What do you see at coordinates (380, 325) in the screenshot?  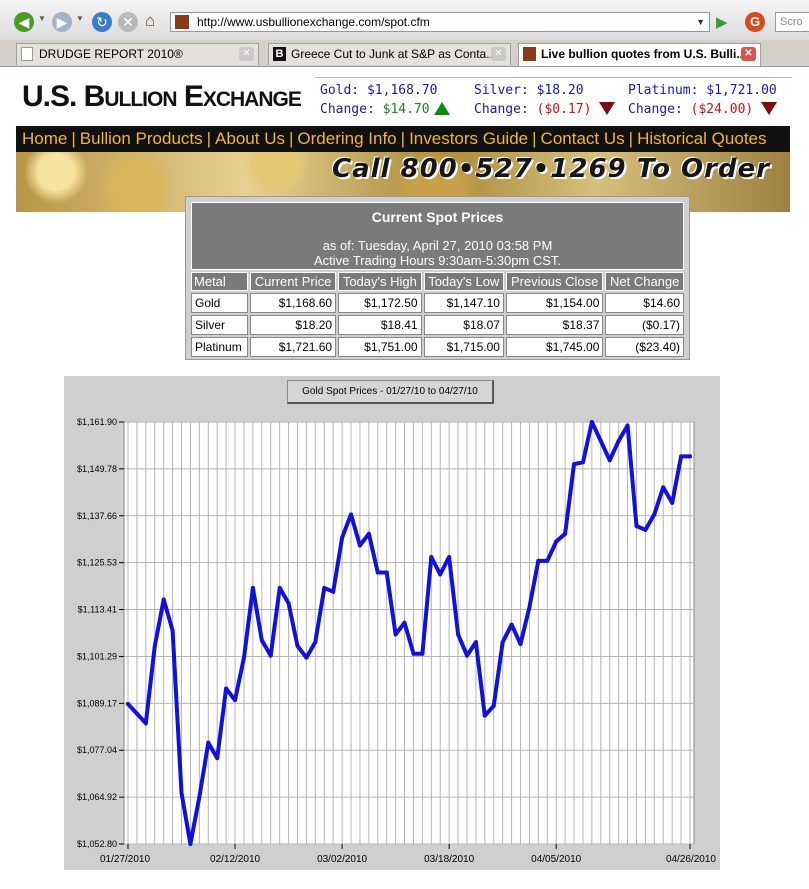 I see `table-cell: $18.41` at bounding box center [380, 325].